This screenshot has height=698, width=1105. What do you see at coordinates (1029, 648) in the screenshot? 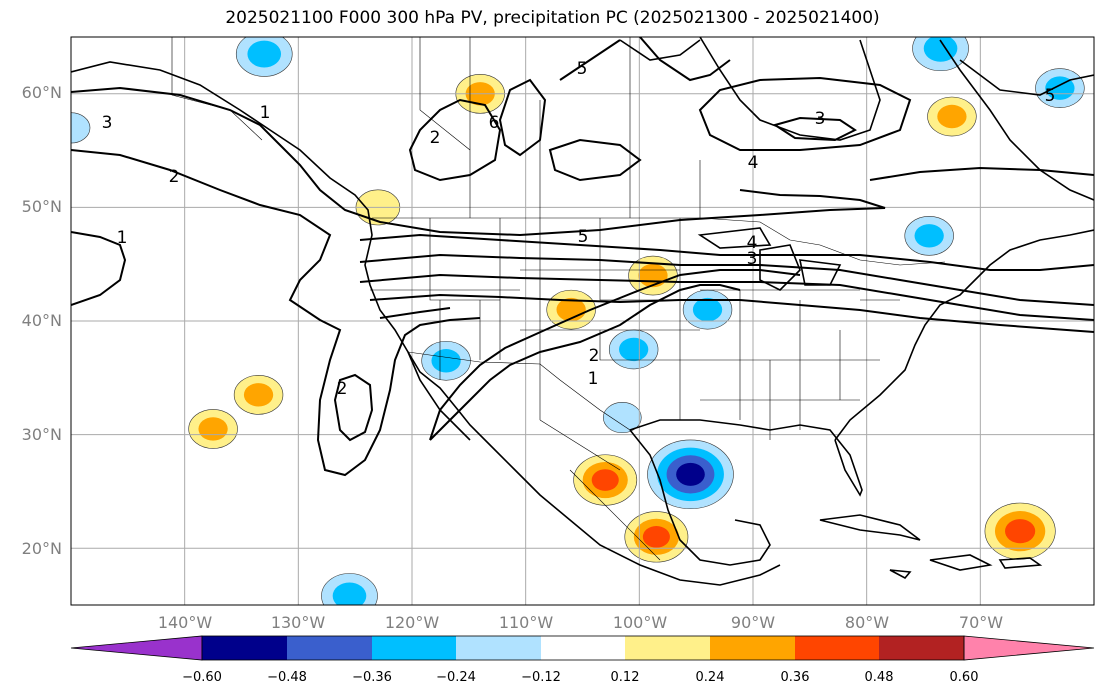
I see `colorbar-extend-max` at bounding box center [1029, 648].